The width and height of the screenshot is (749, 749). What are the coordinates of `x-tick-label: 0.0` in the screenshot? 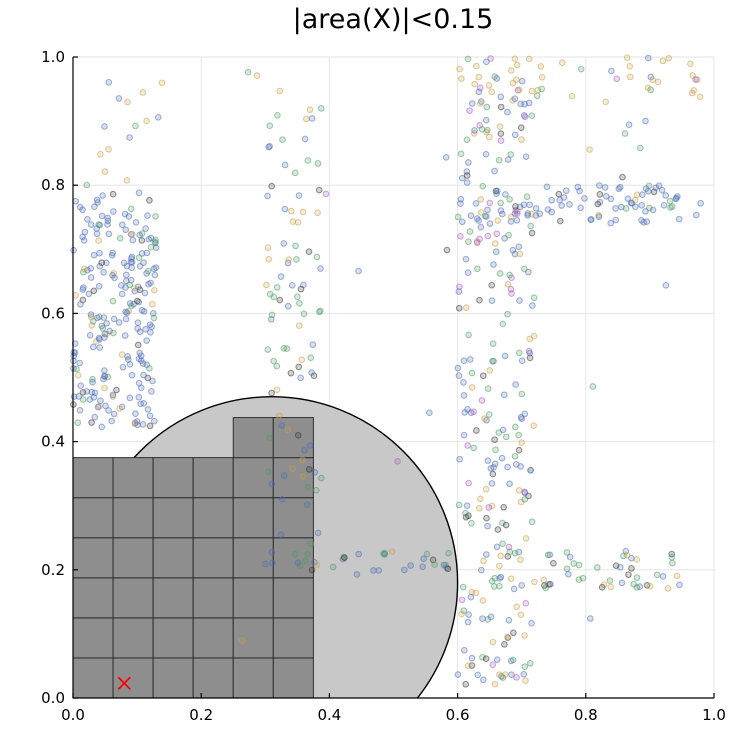 It's located at (73, 715).